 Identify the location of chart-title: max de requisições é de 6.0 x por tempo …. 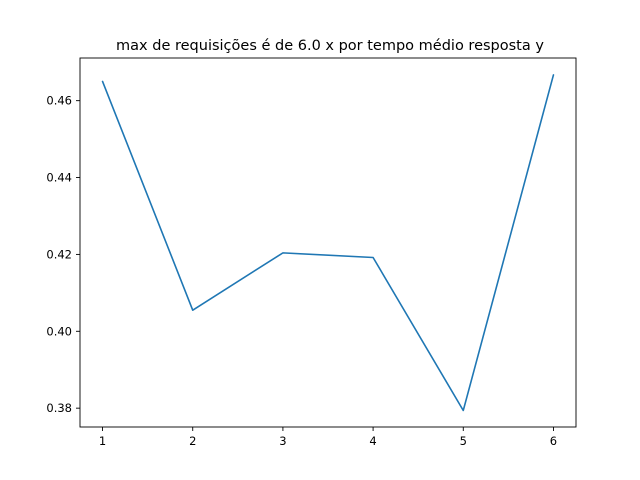
(330, 46).